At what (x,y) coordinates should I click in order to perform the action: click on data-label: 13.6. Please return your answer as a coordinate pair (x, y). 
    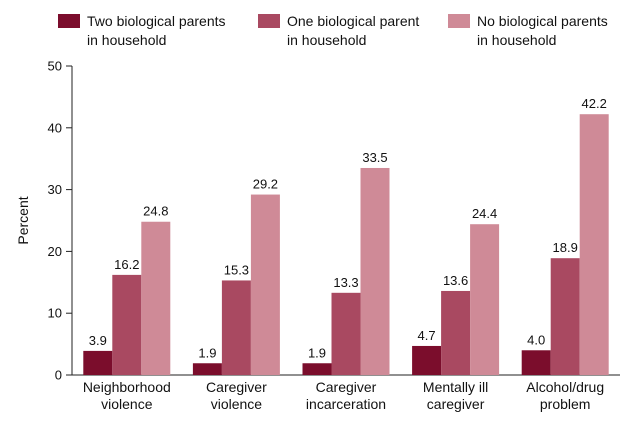
    Looking at the image, I should click on (455, 280).